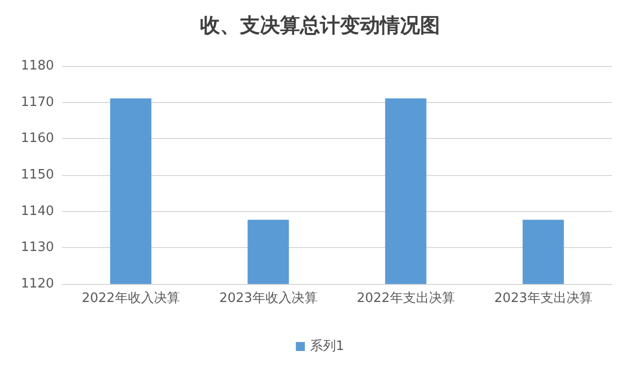  Describe the element at coordinates (37, 102) in the screenshot. I see `y-tick-label: 1170` at that location.